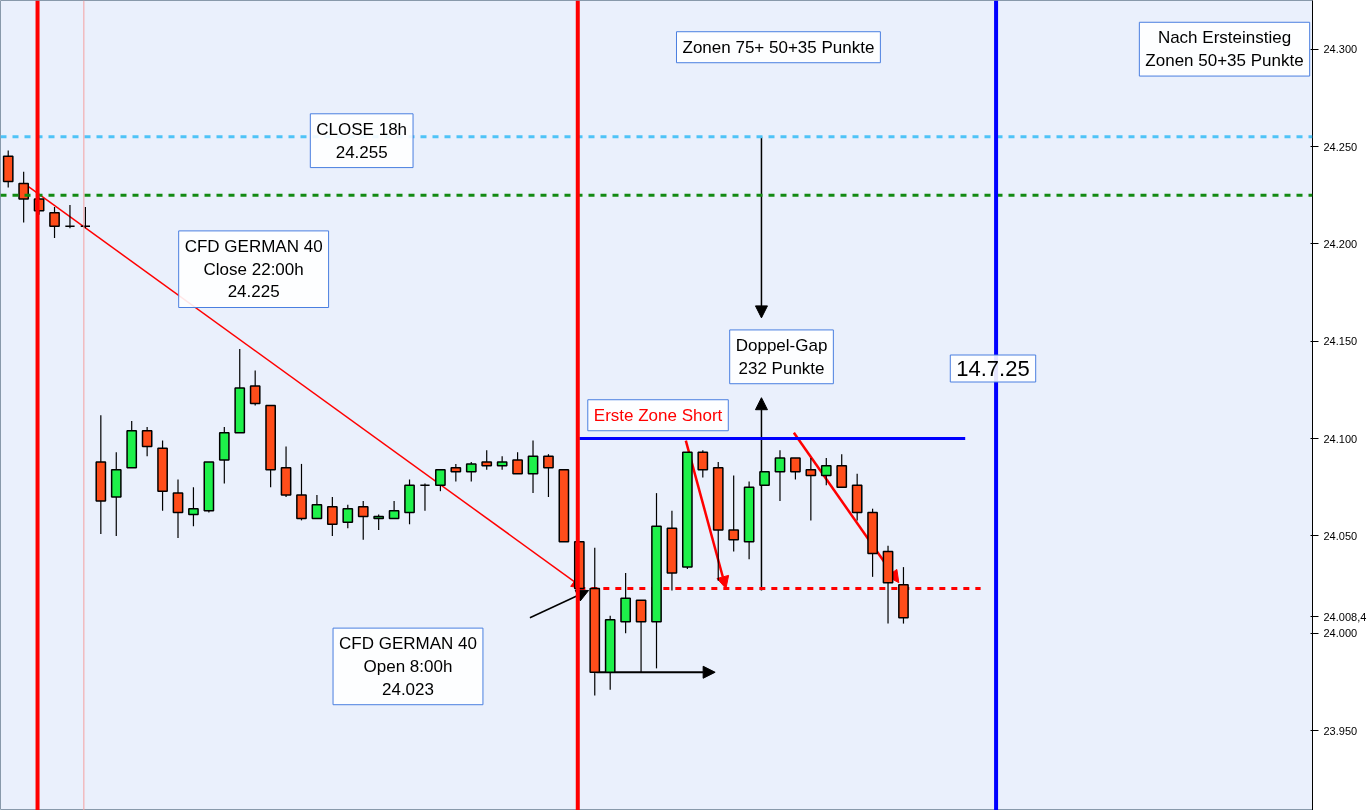 The width and height of the screenshot is (1369, 810). Describe the element at coordinates (253, 269) in the screenshot. I see `annotation: CFD GERMAN 40 Close 22:00h 24.225` at that location.